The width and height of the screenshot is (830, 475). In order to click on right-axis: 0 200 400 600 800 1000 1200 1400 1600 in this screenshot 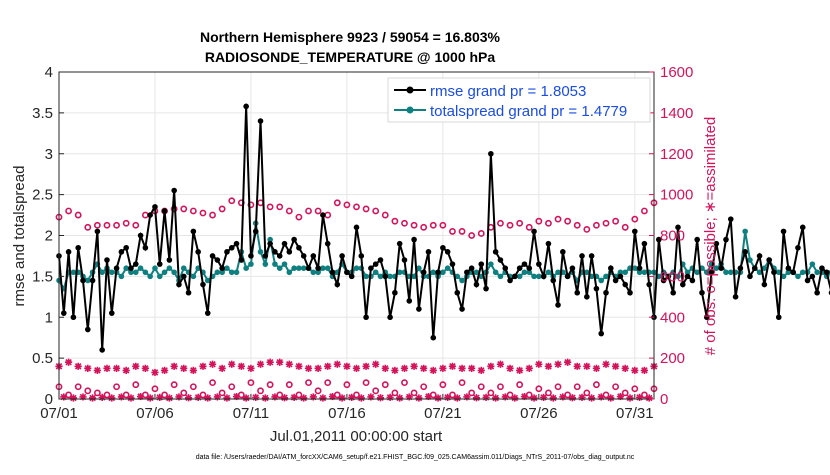, I will do `click(671, 236)`.